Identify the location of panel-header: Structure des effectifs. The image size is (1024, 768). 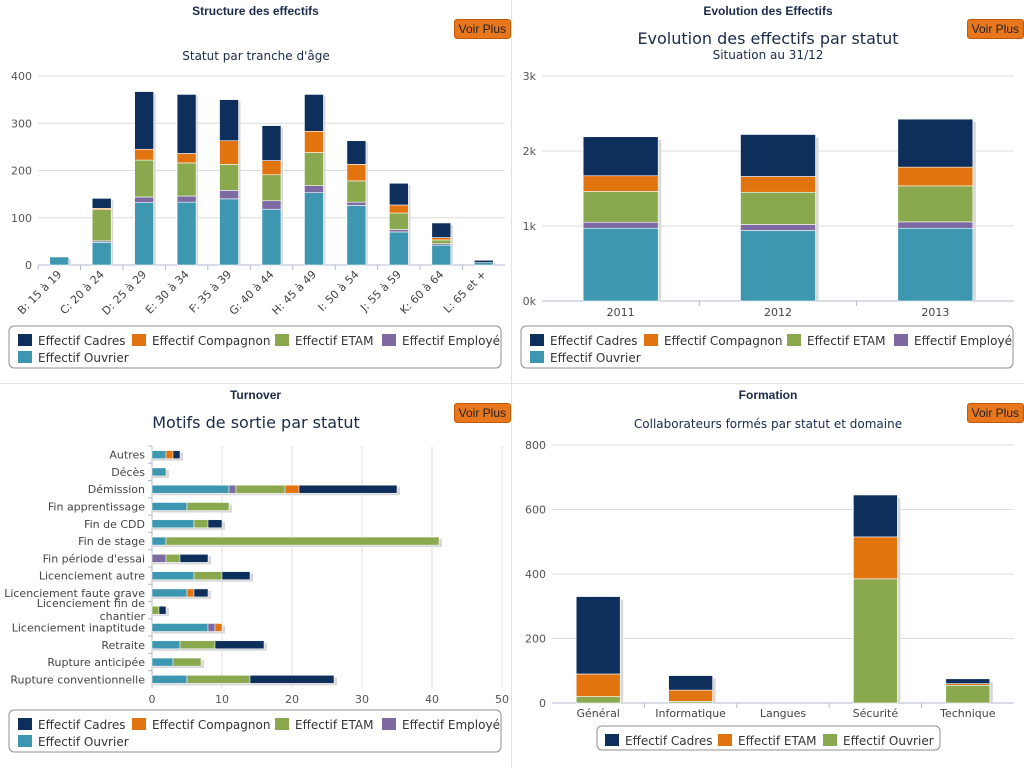
(255, 11).